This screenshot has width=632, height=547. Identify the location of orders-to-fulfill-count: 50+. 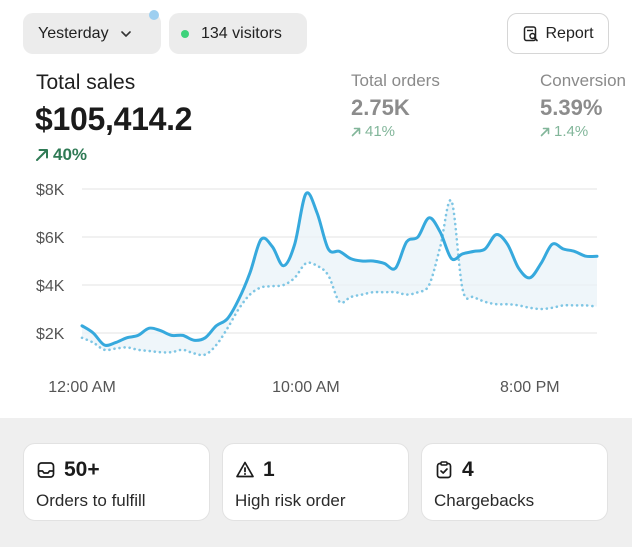
(82, 469).